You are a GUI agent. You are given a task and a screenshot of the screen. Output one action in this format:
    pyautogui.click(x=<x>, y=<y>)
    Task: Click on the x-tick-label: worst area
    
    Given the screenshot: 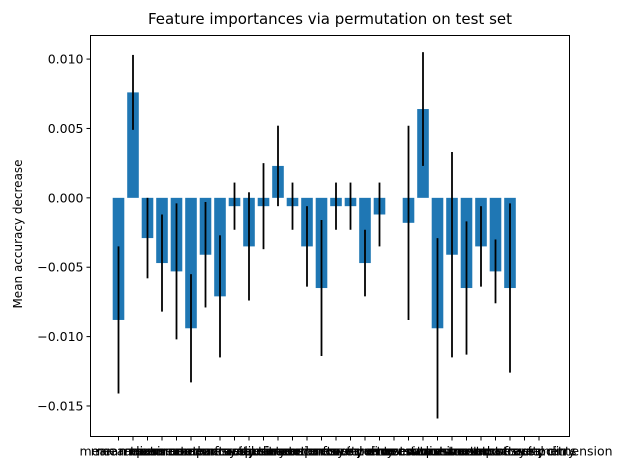 What is the action you would take?
    pyautogui.click(x=452, y=451)
    